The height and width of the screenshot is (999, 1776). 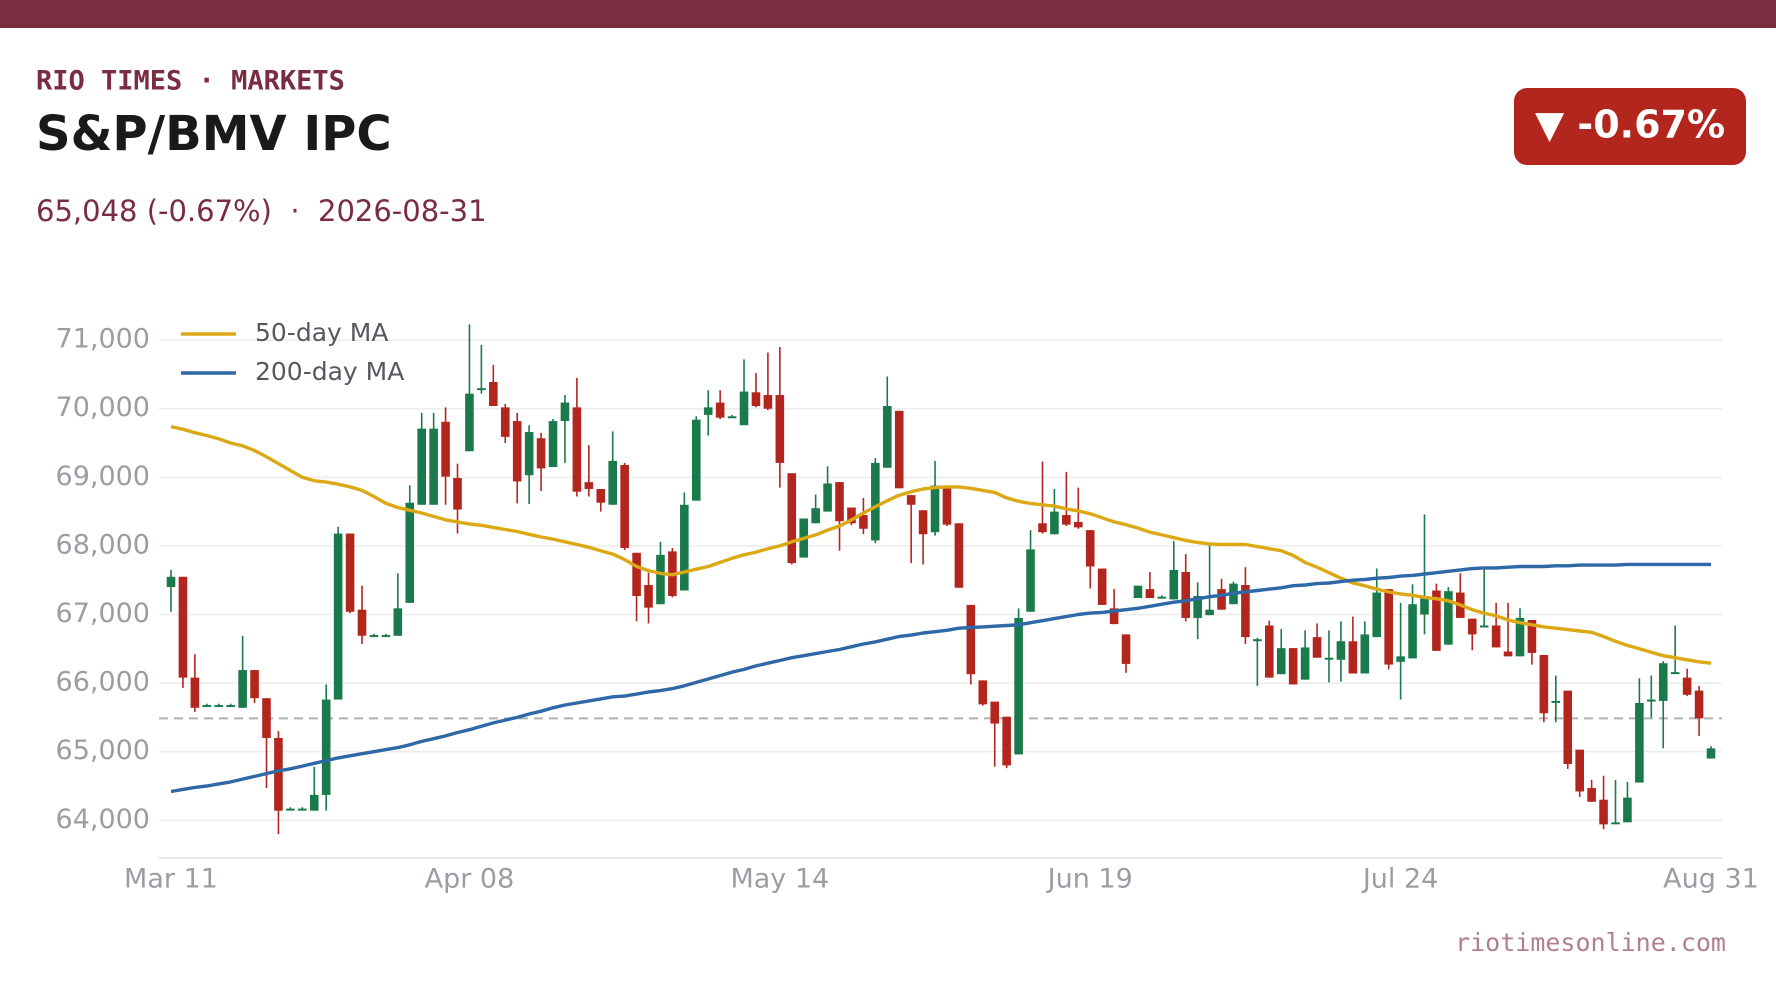 What do you see at coordinates (103, 682) in the screenshot?
I see `y-tick-label: 66,000` at bounding box center [103, 682].